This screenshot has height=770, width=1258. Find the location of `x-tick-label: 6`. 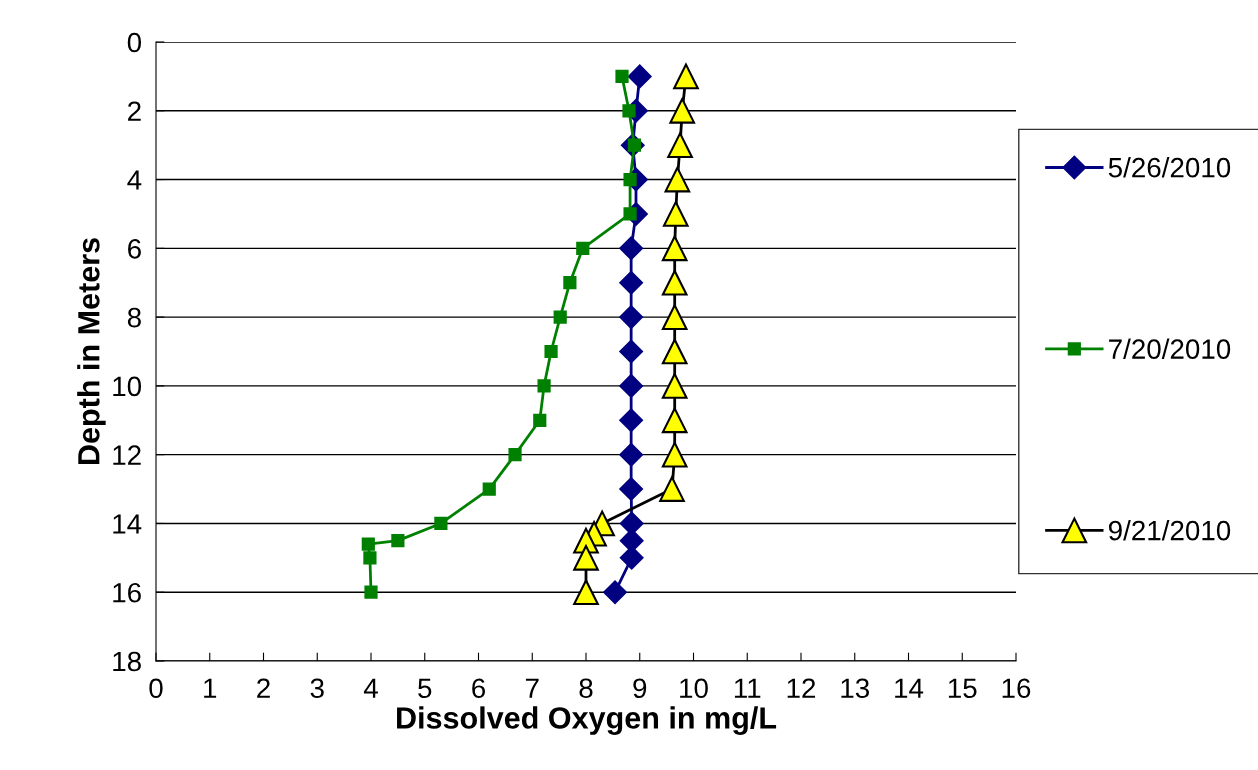

x-tick-label: 6 is located at coordinates (478, 688).